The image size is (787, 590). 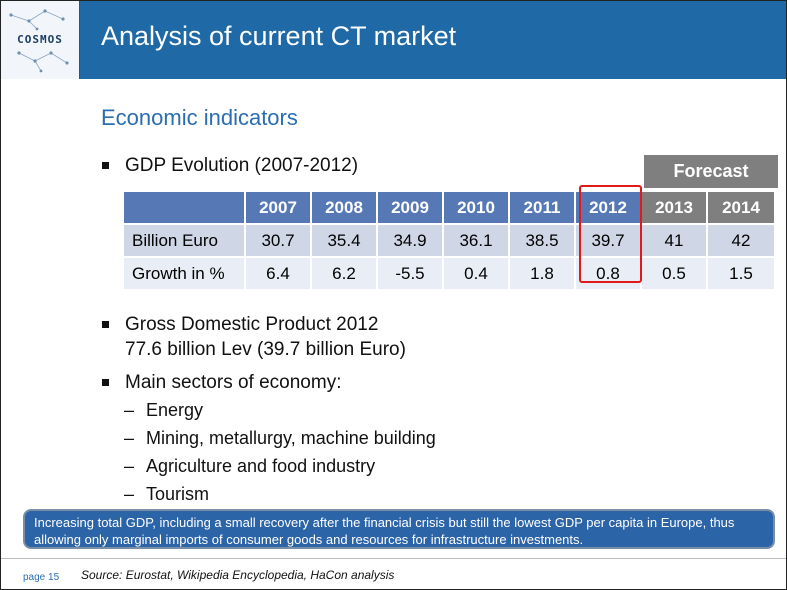 What do you see at coordinates (344, 273) in the screenshot?
I see `table-cell: 6.2` at bounding box center [344, 273].